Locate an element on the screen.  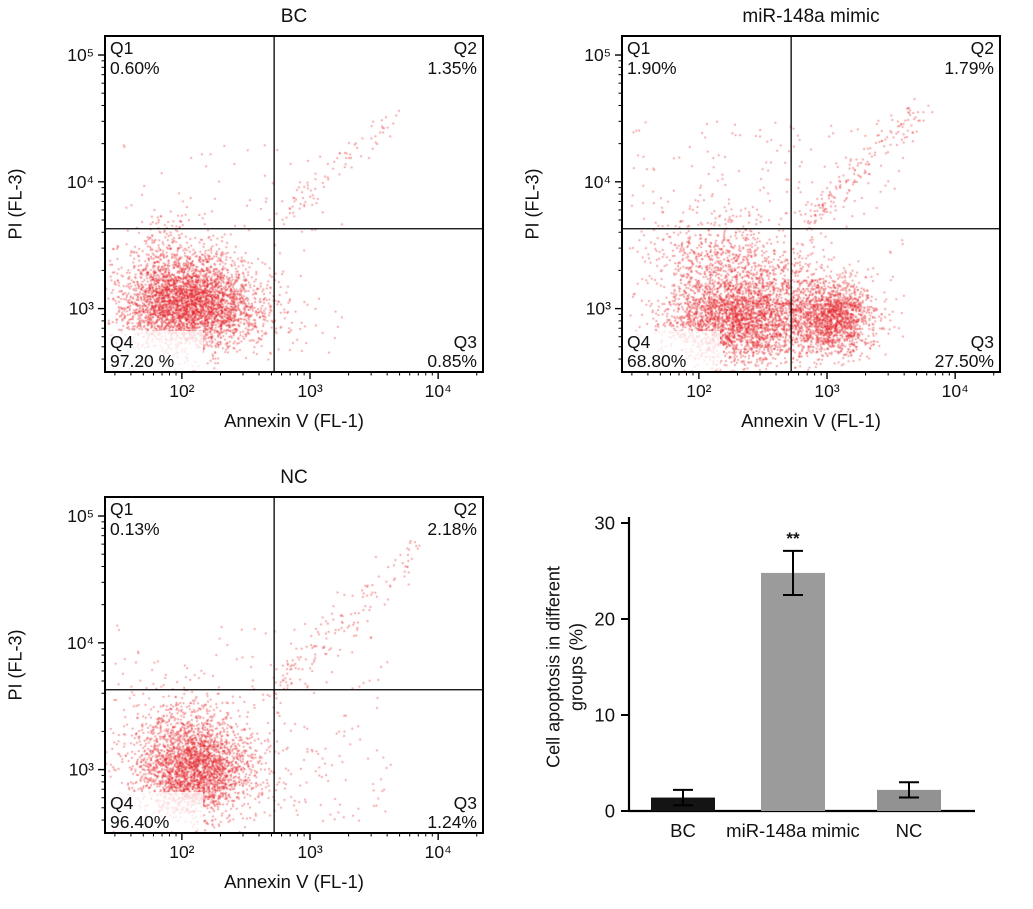
quadrant-value: 1.79% is located at coordinates (969, 68).